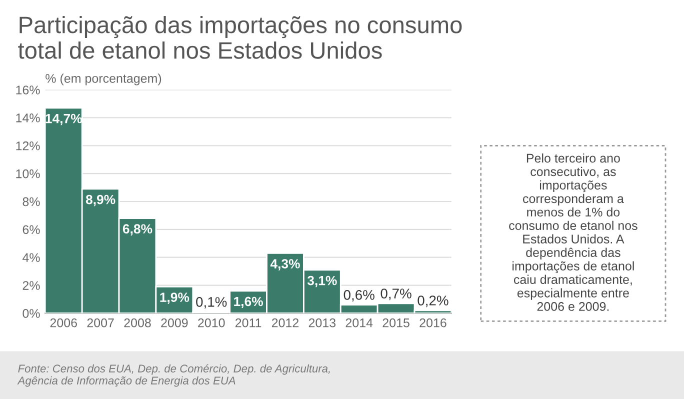 The image size is (684, 399). I want to click on data-label: 1,6%, so click(248, 302).